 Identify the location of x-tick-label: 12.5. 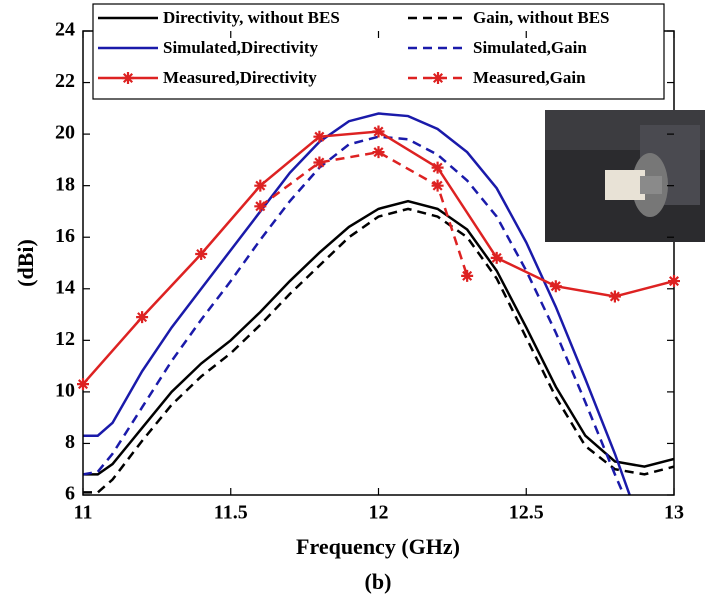
(526, 513).